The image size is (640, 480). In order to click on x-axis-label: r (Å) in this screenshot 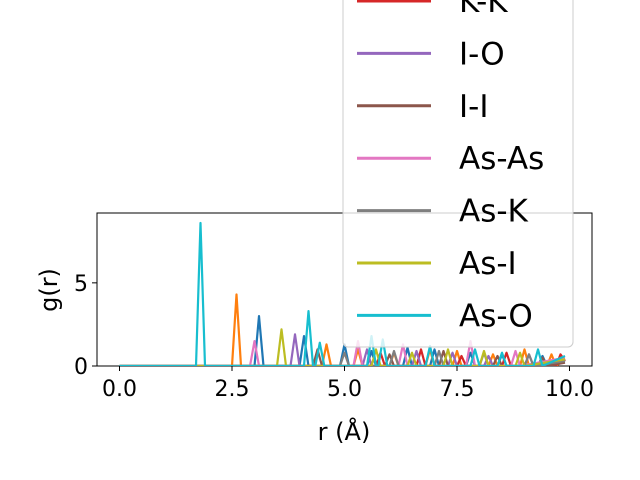, I will do `click(344, 431)`.